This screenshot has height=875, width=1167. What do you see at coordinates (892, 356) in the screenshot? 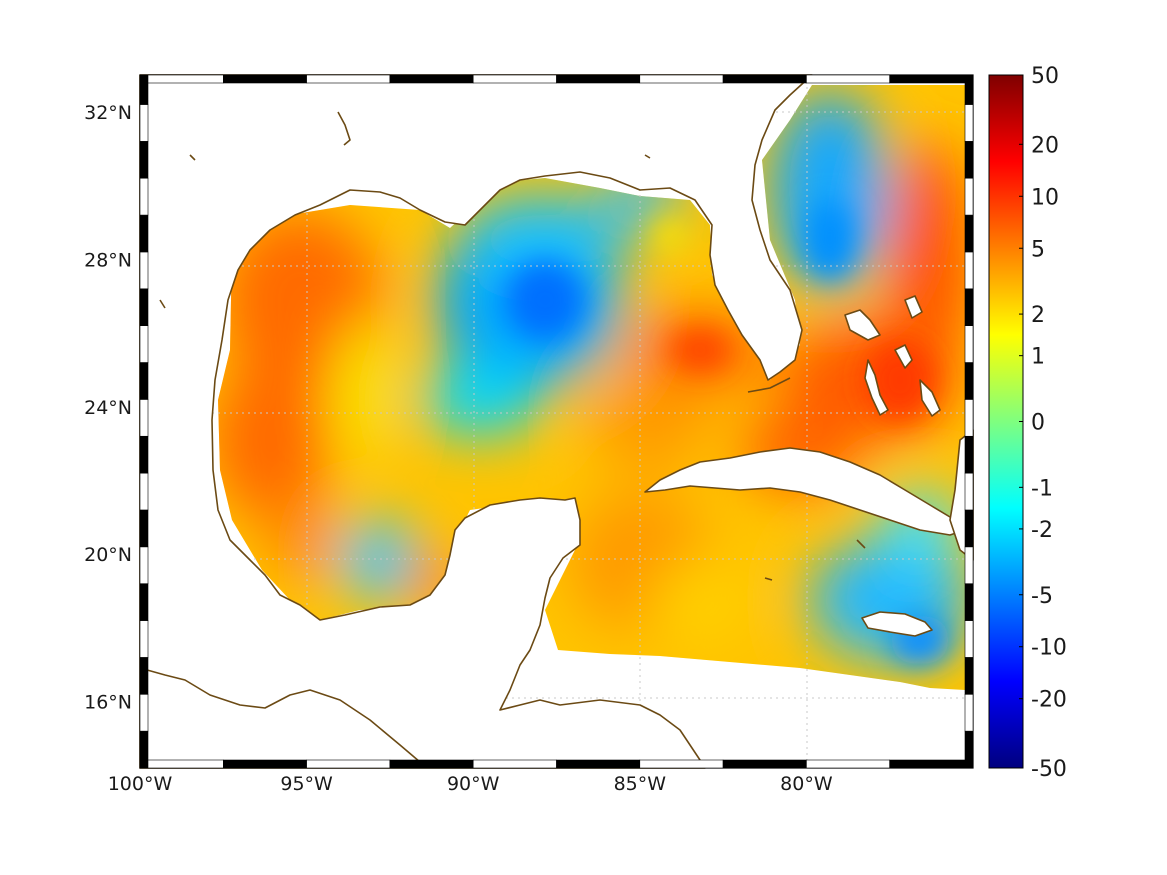
I see `bahamas` at bounding box center [892, 356].